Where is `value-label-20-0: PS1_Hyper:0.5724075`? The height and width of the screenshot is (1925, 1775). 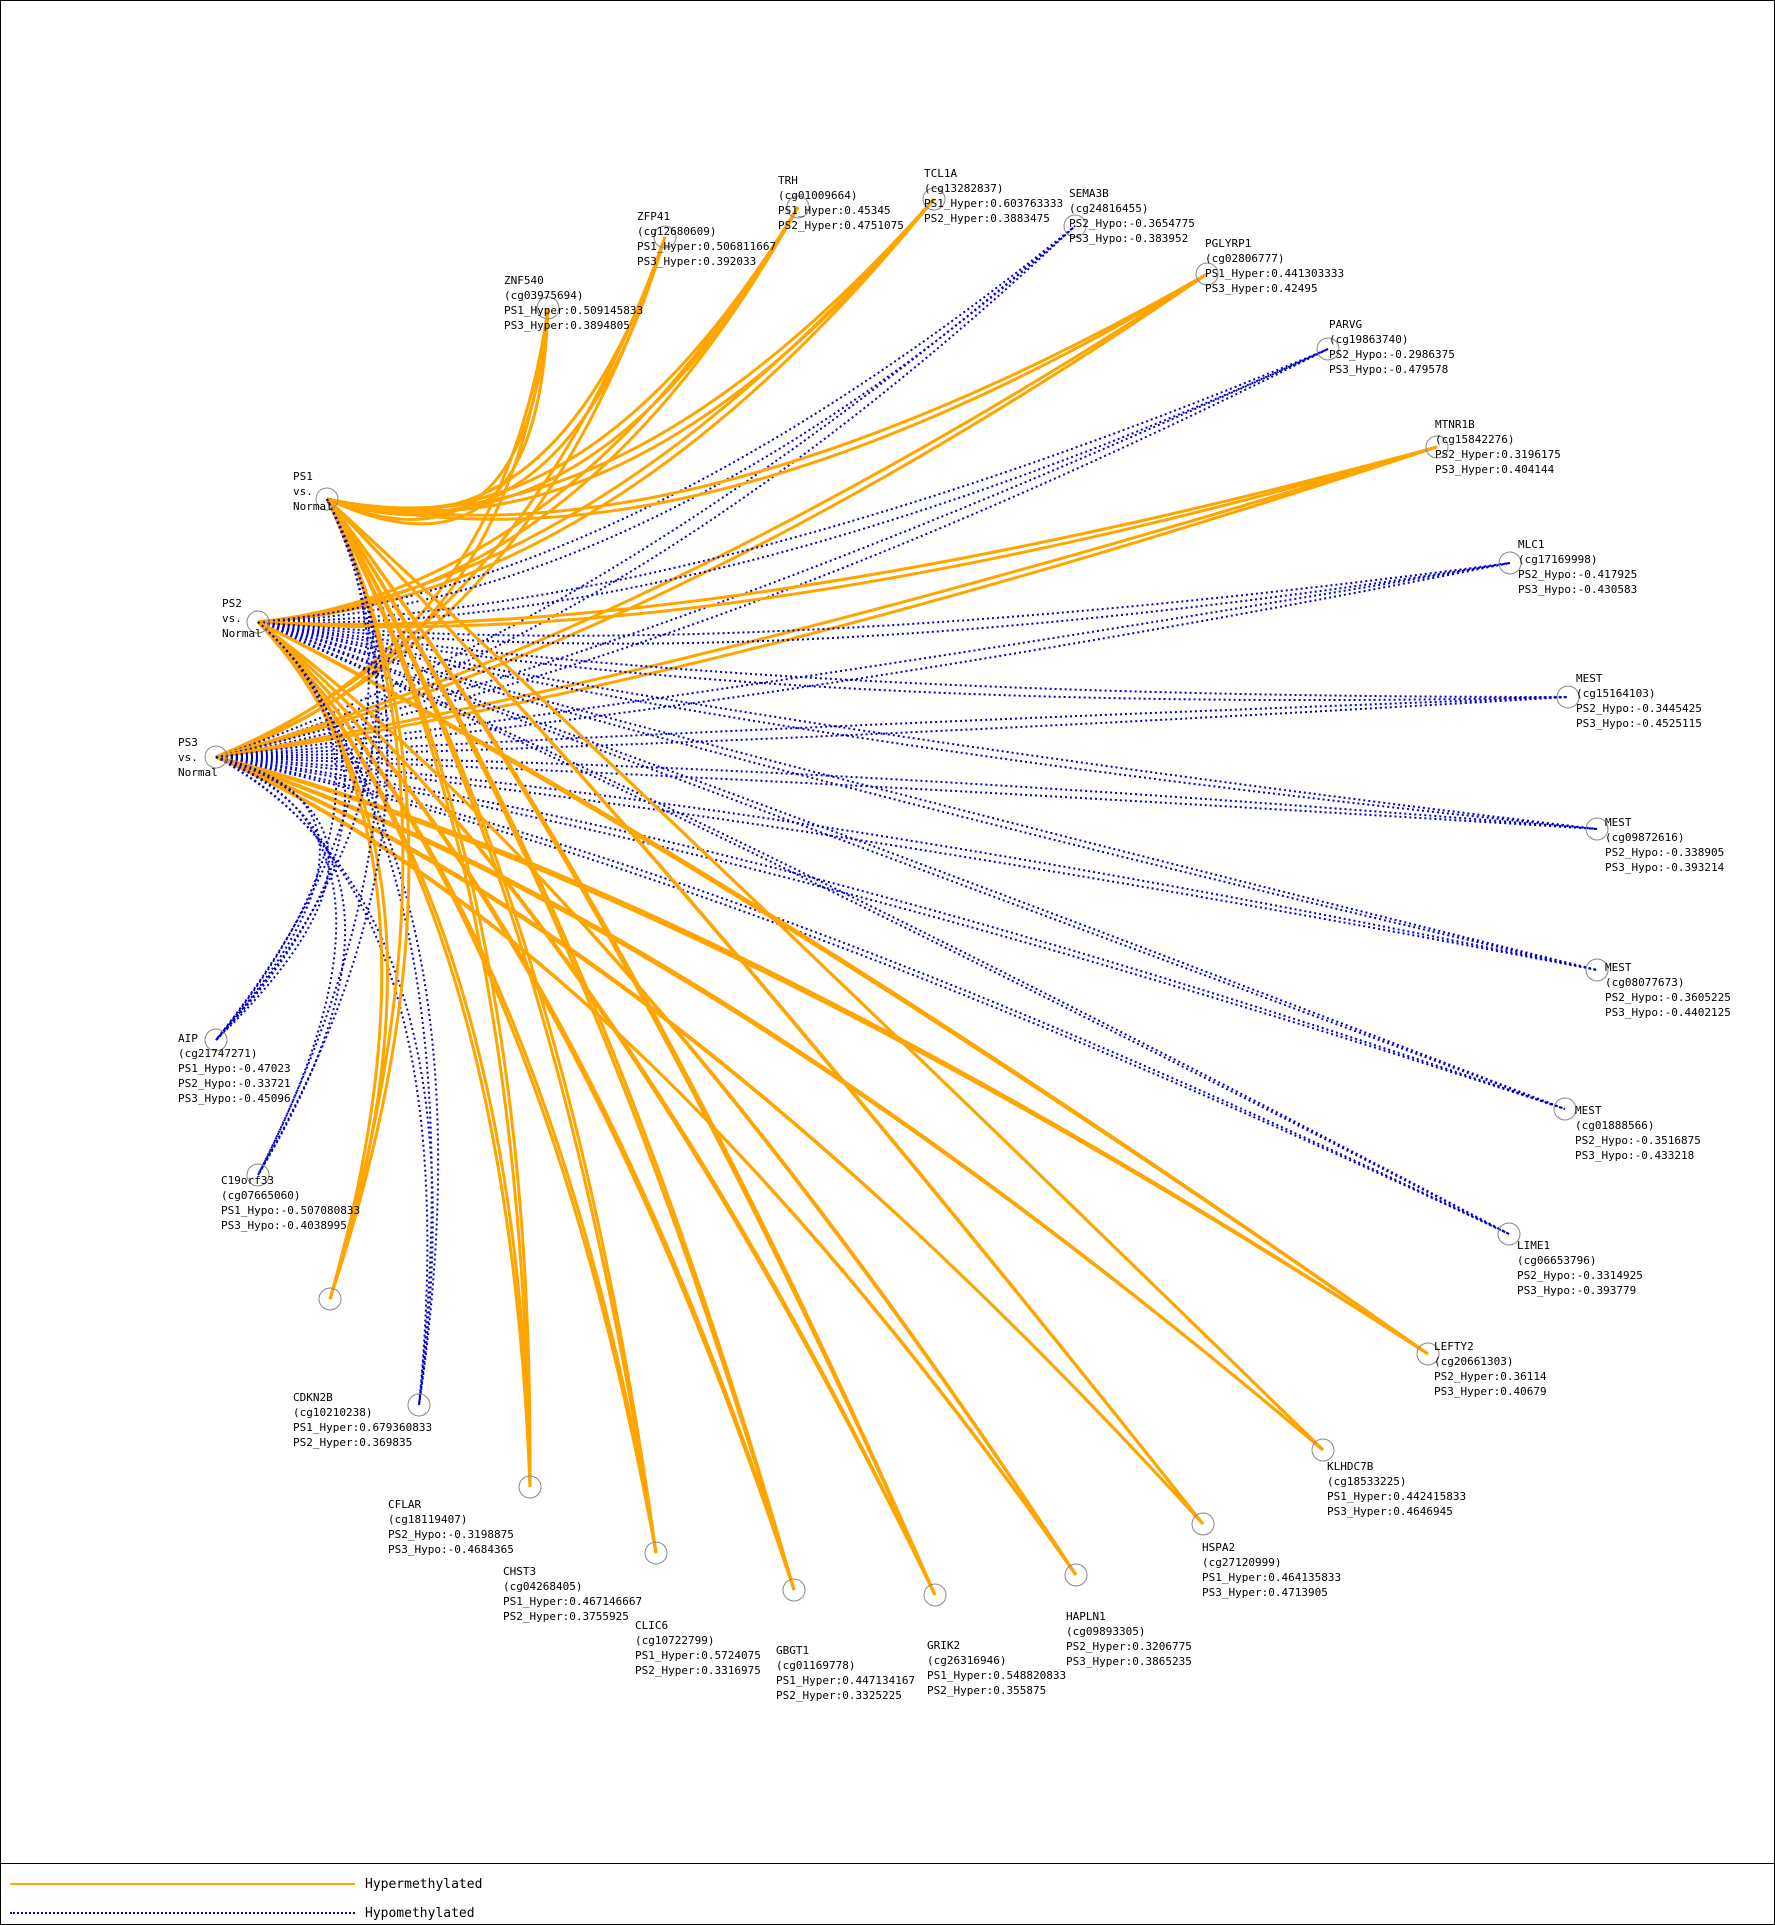
value-label-20-0: PS1_Hyper:0.5724075 is located at coordinates (698, 1655).